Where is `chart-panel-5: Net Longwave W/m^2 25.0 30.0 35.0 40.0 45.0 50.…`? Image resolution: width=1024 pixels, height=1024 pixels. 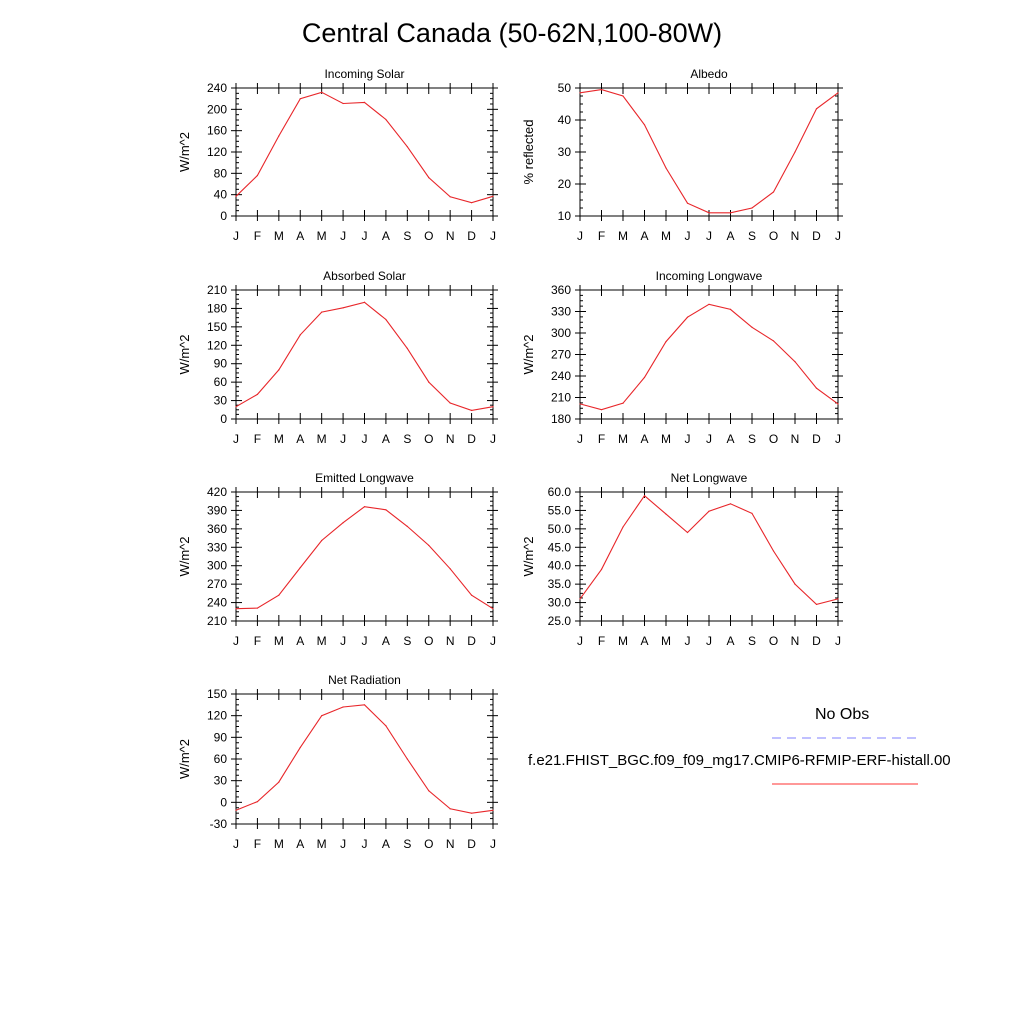 chart-panel-5: Net Longwave W/m^2 25.0 30.0 35.0 40.0 45.0 50.… is located at coordinates (682, 559).